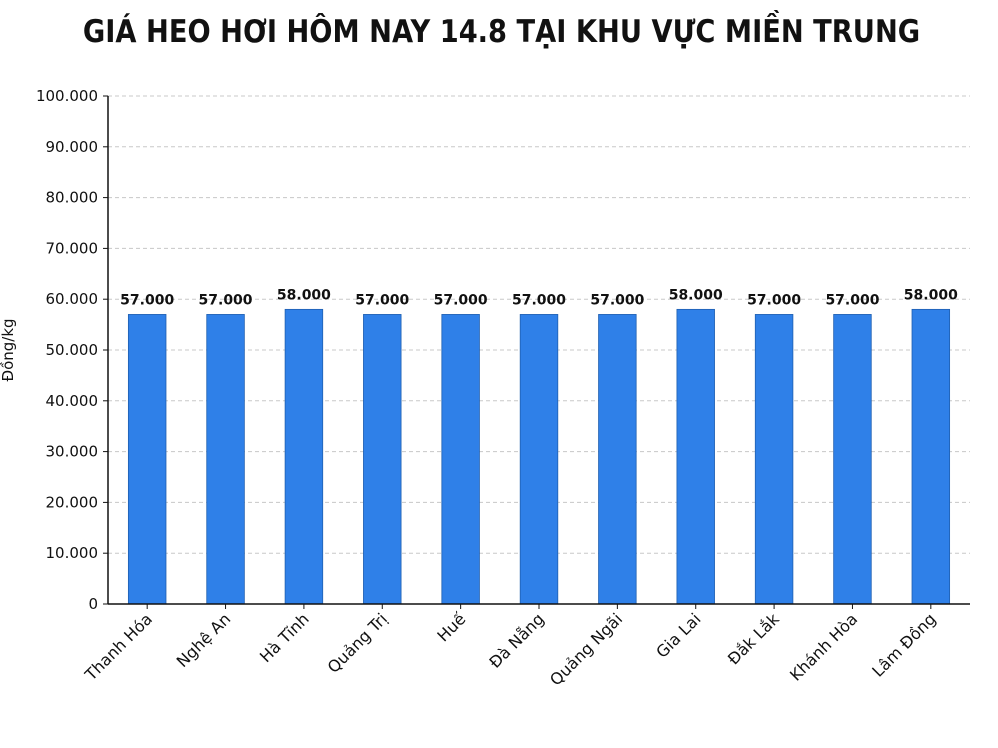  What do you see at coordinates (903, 644) in the screenshot?
I see `x-tick-label: Lâm Đồng` at bounding box center [903, 644].